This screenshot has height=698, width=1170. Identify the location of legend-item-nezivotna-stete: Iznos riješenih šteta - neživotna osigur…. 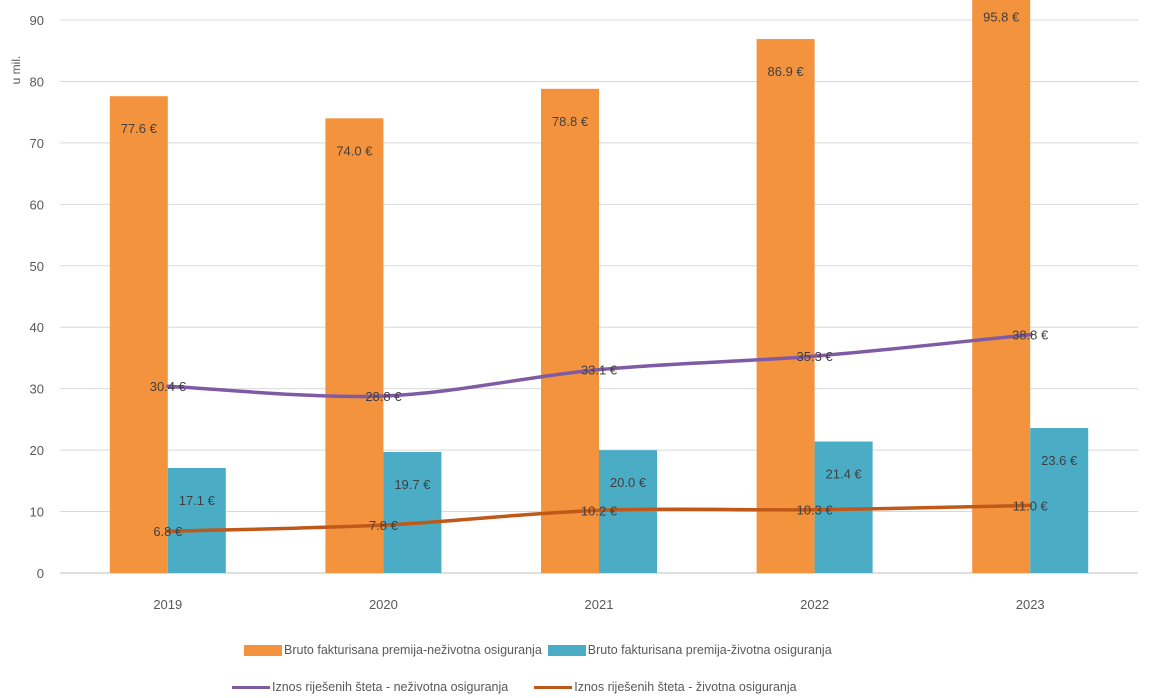
(370, 687).